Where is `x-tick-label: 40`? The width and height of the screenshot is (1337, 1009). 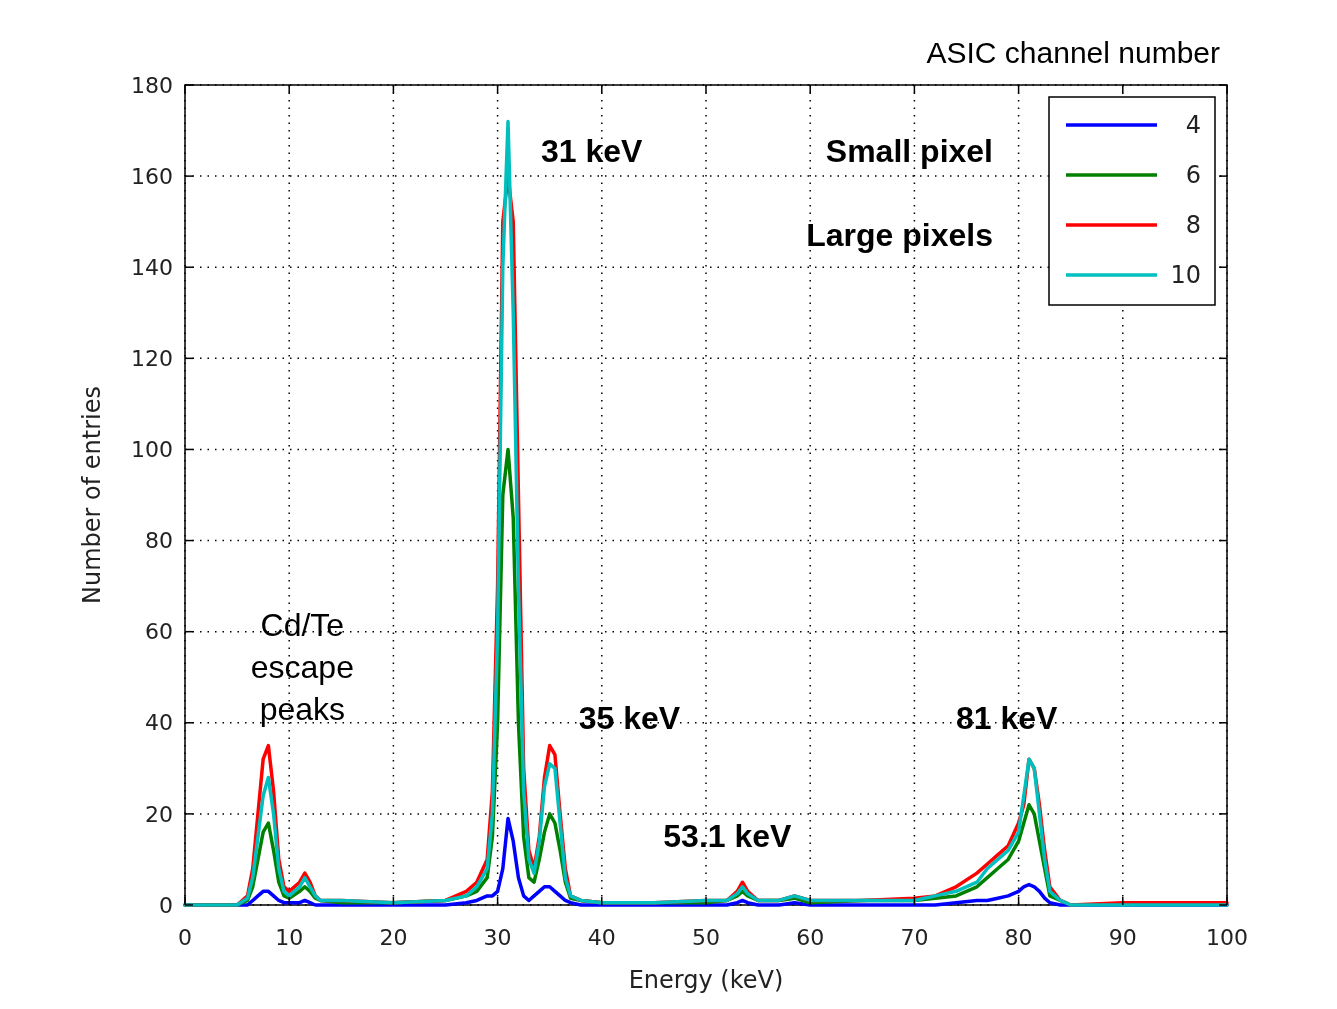
x-tick-label: 40 is located at coordinates (601, 937).